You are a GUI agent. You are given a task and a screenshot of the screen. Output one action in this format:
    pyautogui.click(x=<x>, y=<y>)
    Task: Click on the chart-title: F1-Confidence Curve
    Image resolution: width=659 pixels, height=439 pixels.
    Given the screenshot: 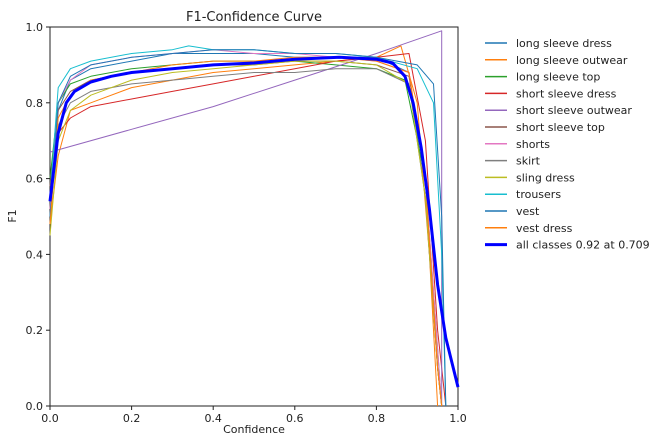 What is the action you would take?
    pyautogui.click(x=254, y=17)
    